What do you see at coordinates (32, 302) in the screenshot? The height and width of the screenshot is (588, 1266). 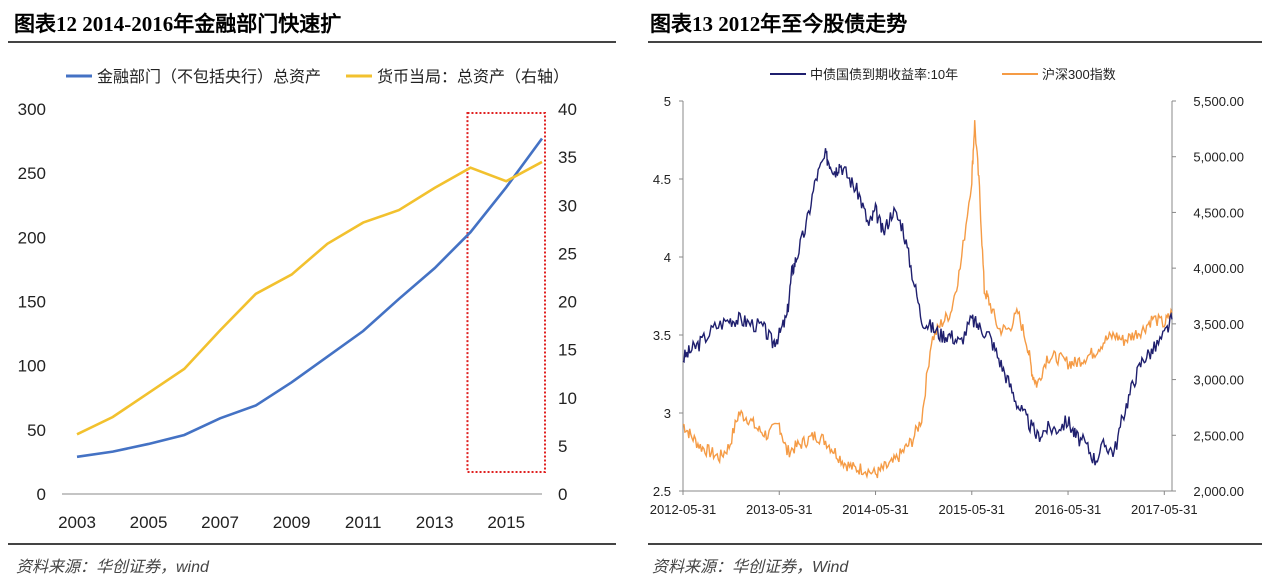 I see `y-left-tick-label: 150` at bounding box center [32, 302].